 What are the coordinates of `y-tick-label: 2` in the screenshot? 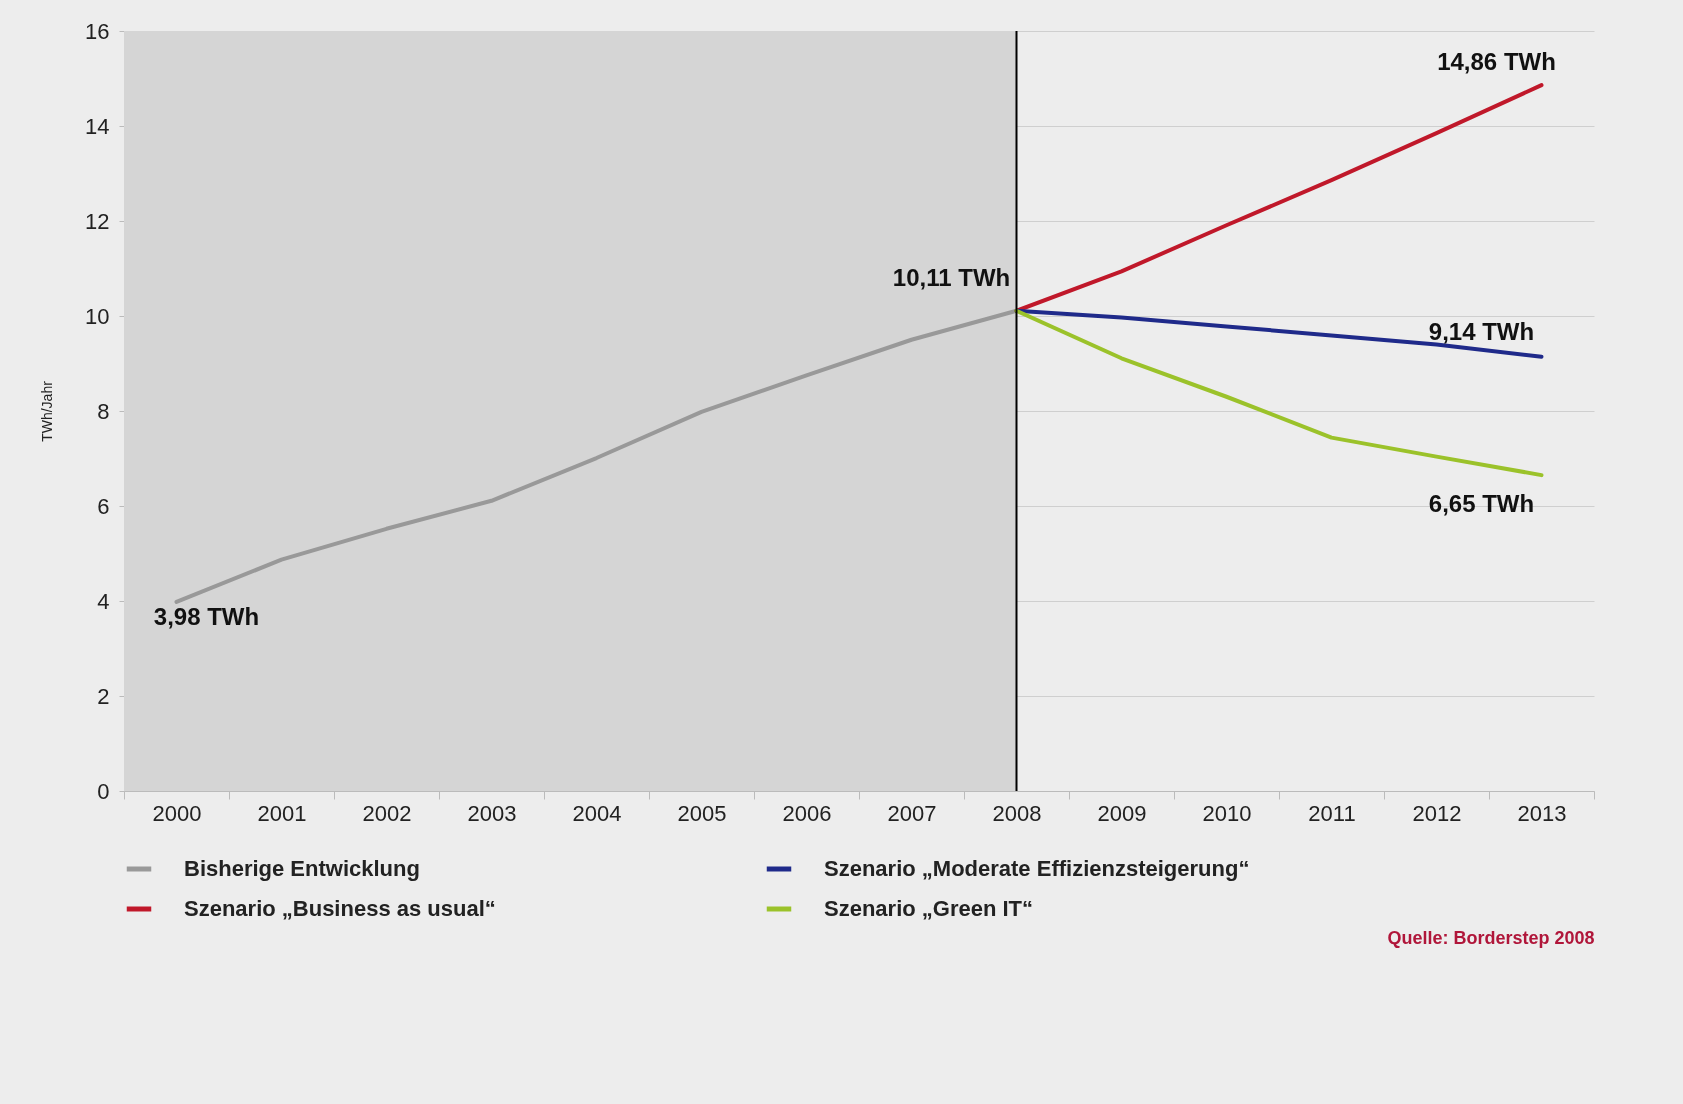 It's located at (103, 696).